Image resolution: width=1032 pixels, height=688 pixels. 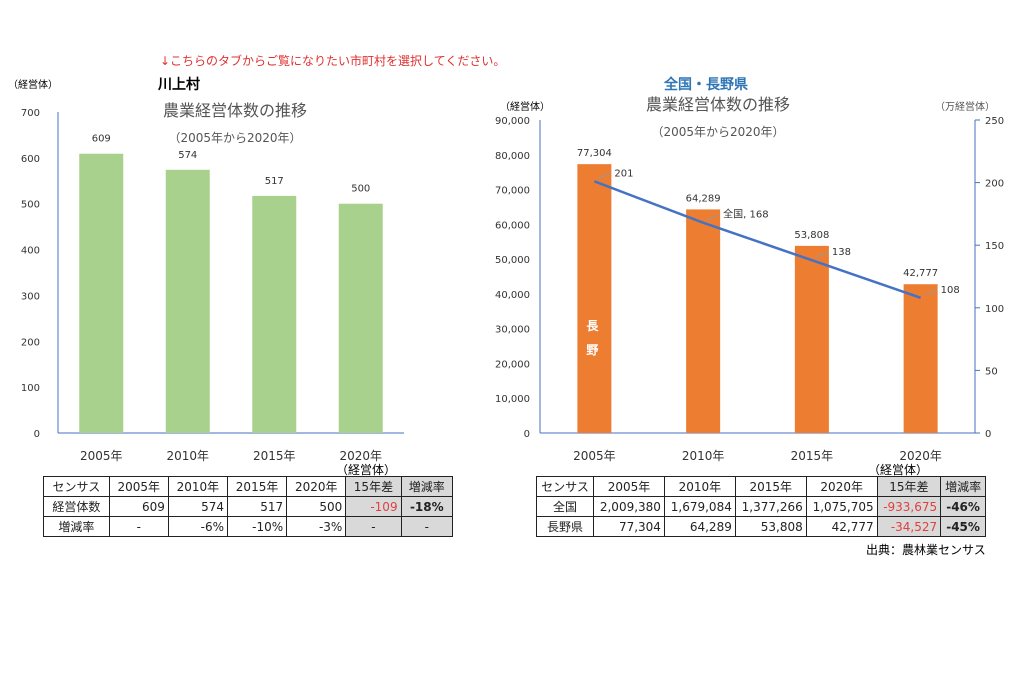 What do you see at coordinates (187, 155) in the screenshot?
I see `data-label: 574` at bounding box center [187, 155].